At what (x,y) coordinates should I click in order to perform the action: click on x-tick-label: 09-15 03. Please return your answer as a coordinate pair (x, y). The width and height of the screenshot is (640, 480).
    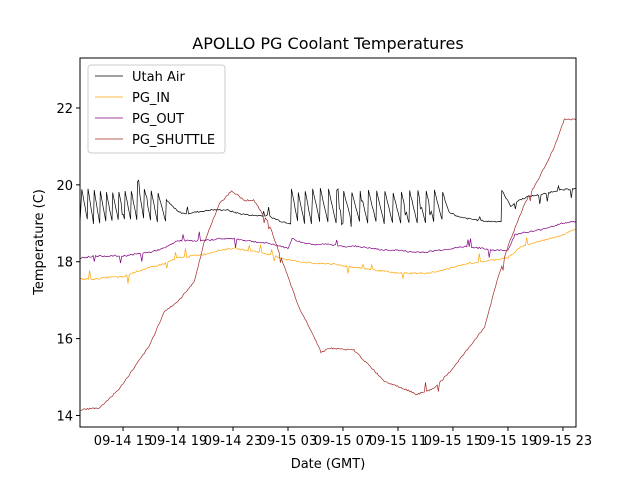
    Looking at the image, I should click on (288, 441).